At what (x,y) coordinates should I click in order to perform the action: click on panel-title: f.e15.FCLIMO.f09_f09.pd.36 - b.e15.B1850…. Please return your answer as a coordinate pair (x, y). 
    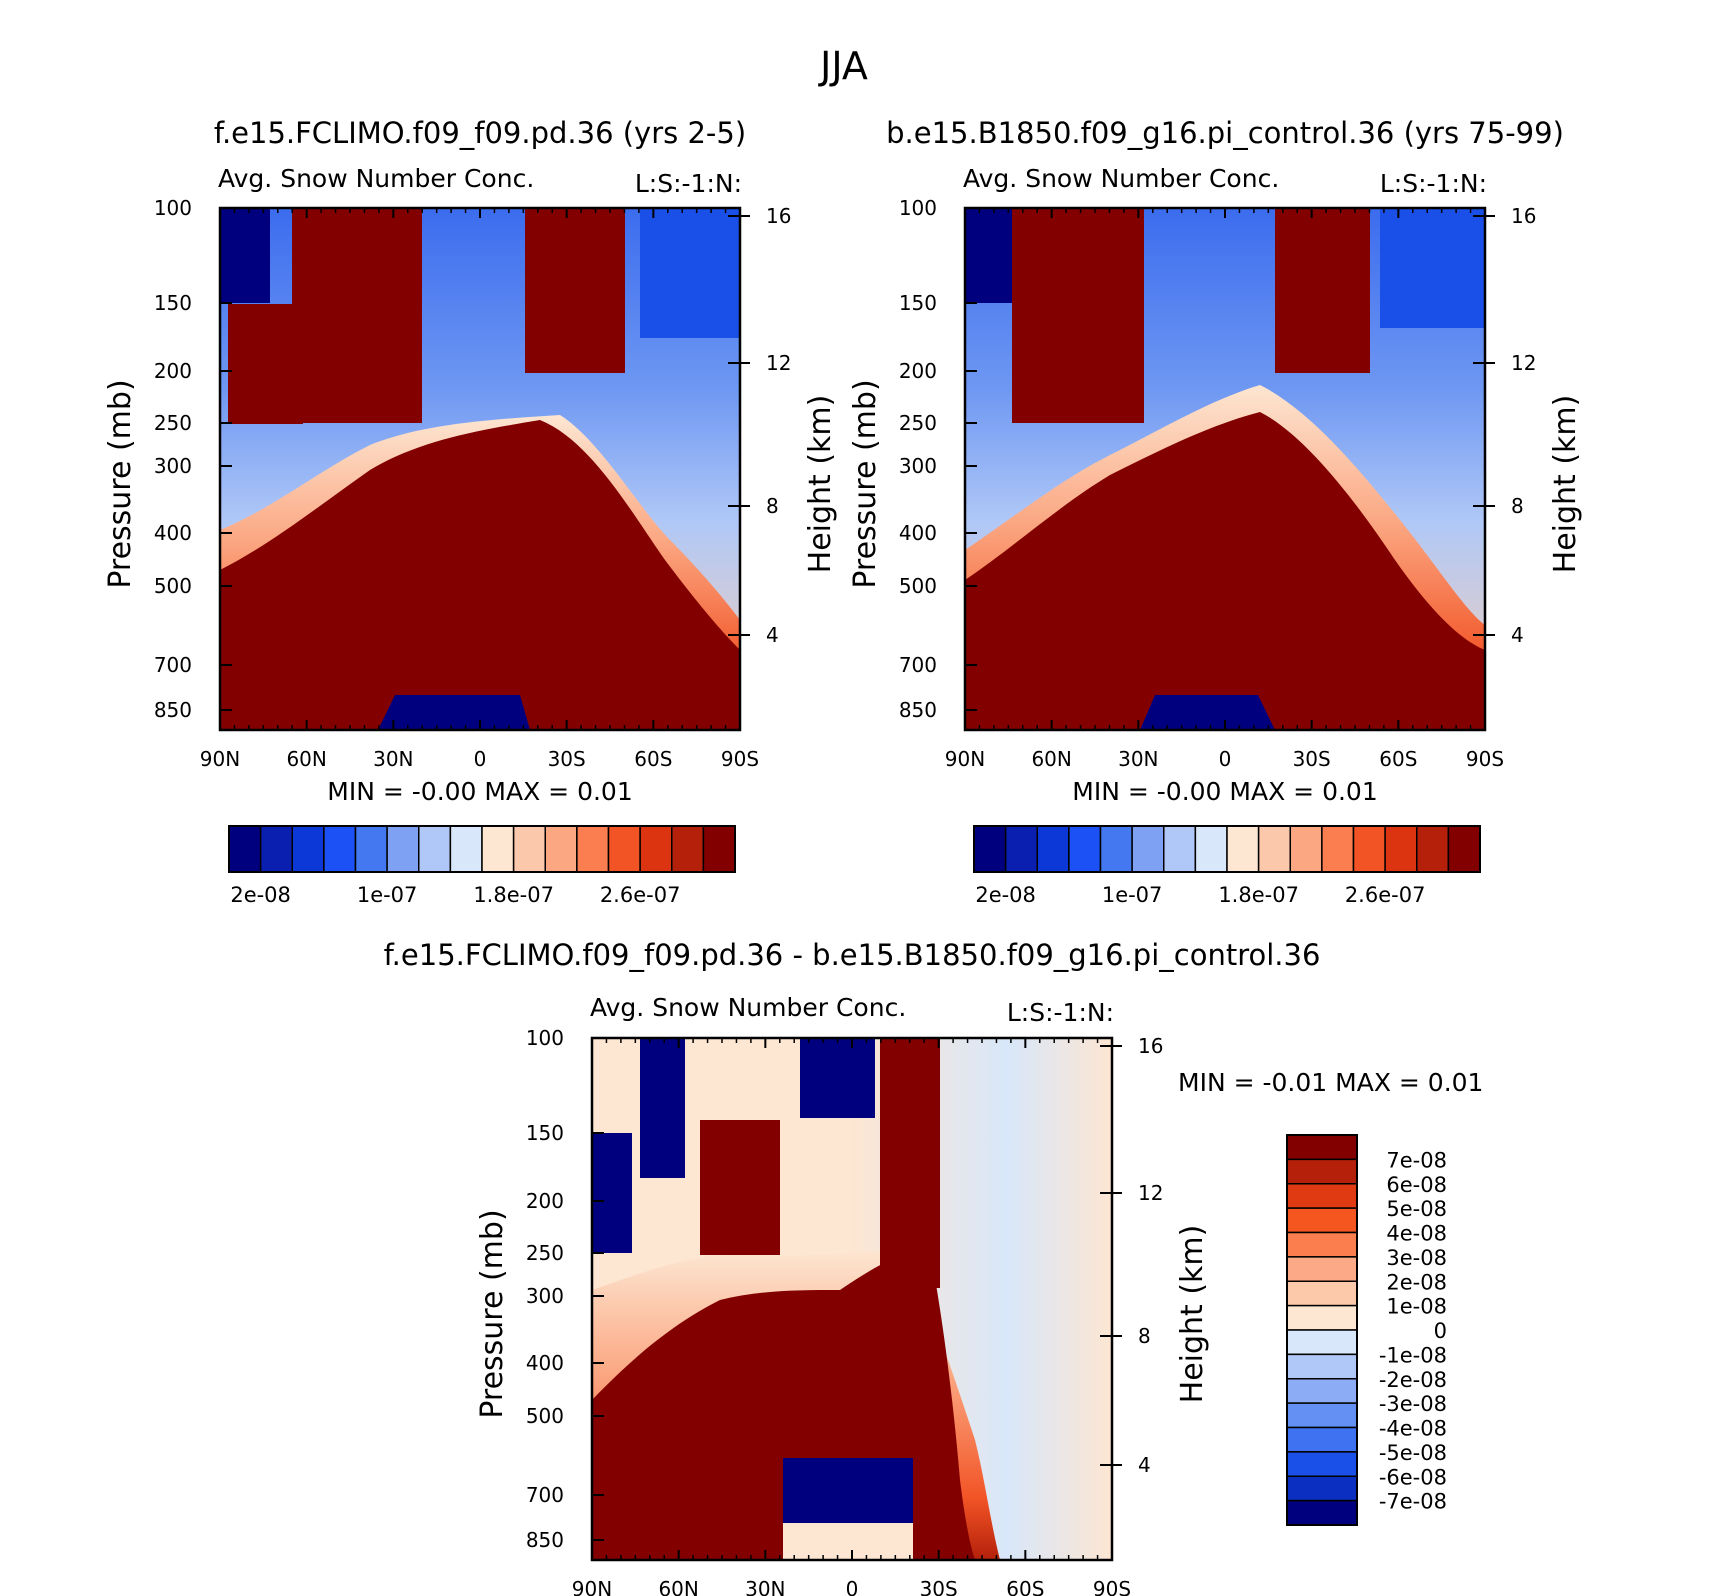
    Looking at the image, I should click on (852, 955).